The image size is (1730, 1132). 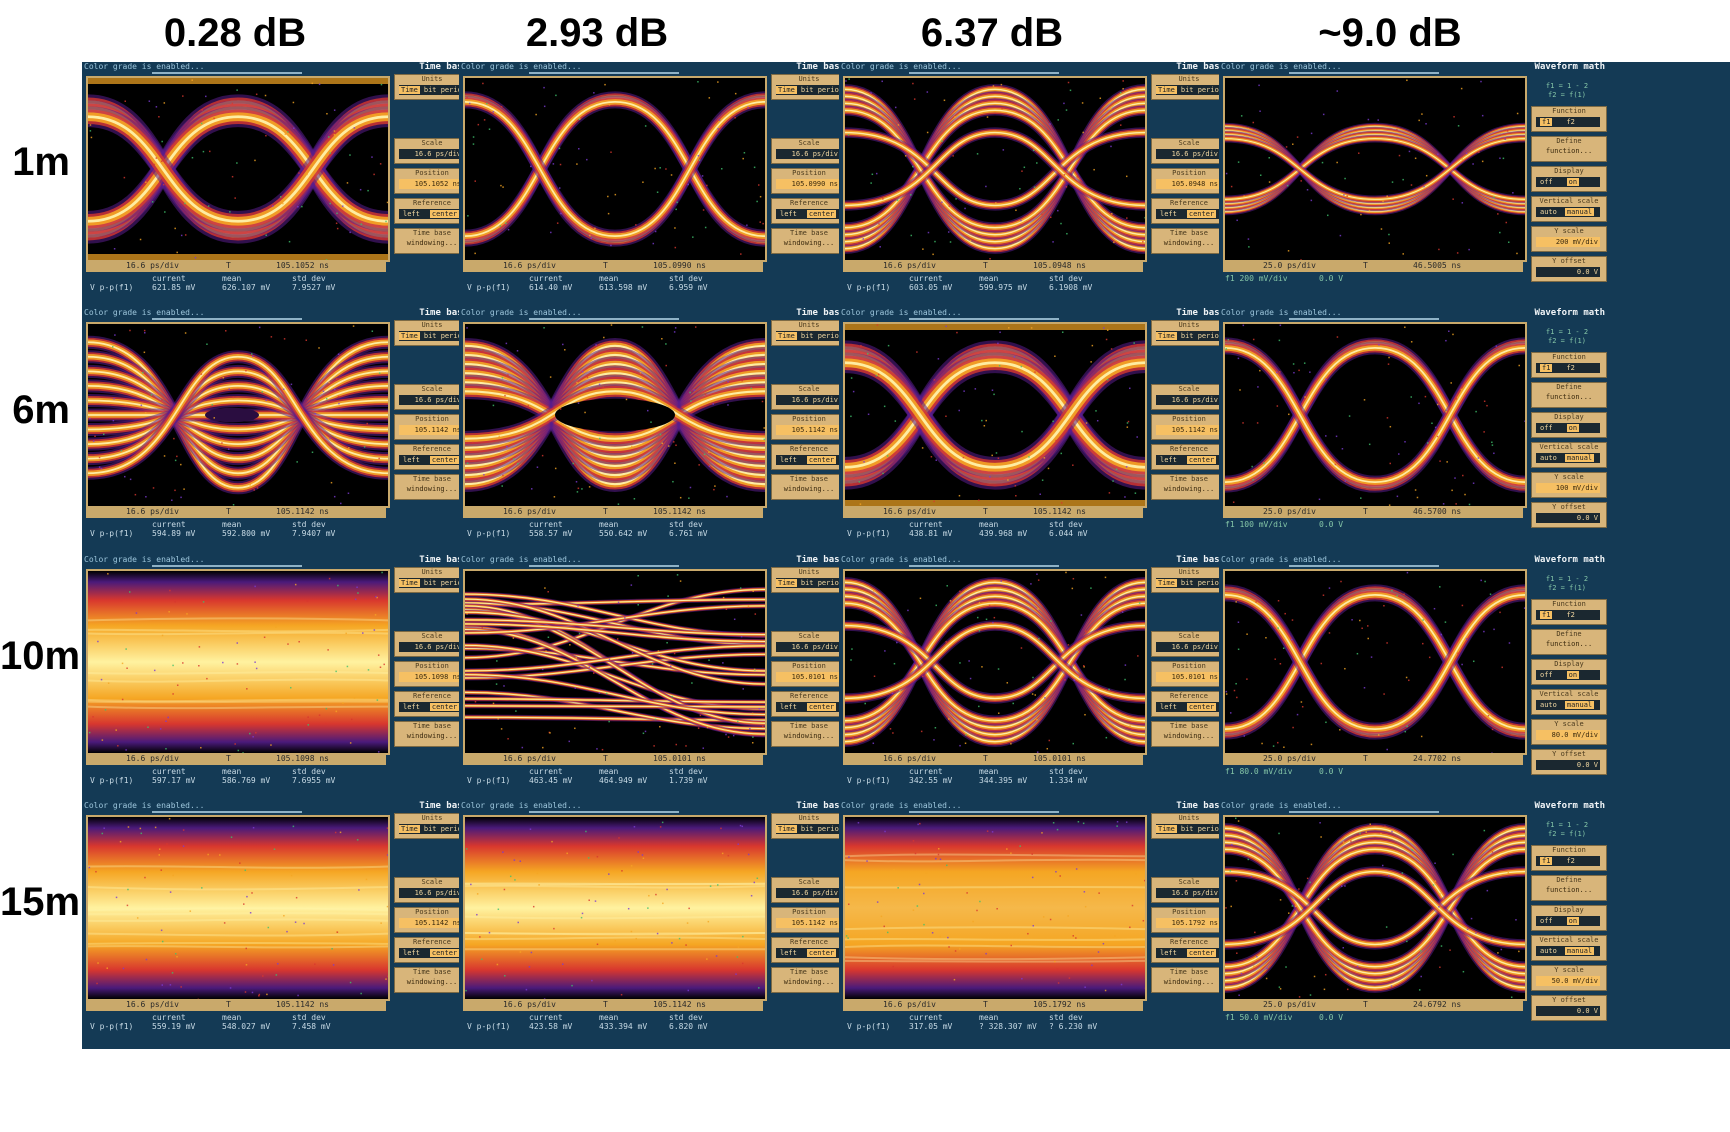 What do you see at coordinates (432, 181) in the screenshot?
I see `position-control: Position 105.1052 ns` at bounding box center [432, 181].